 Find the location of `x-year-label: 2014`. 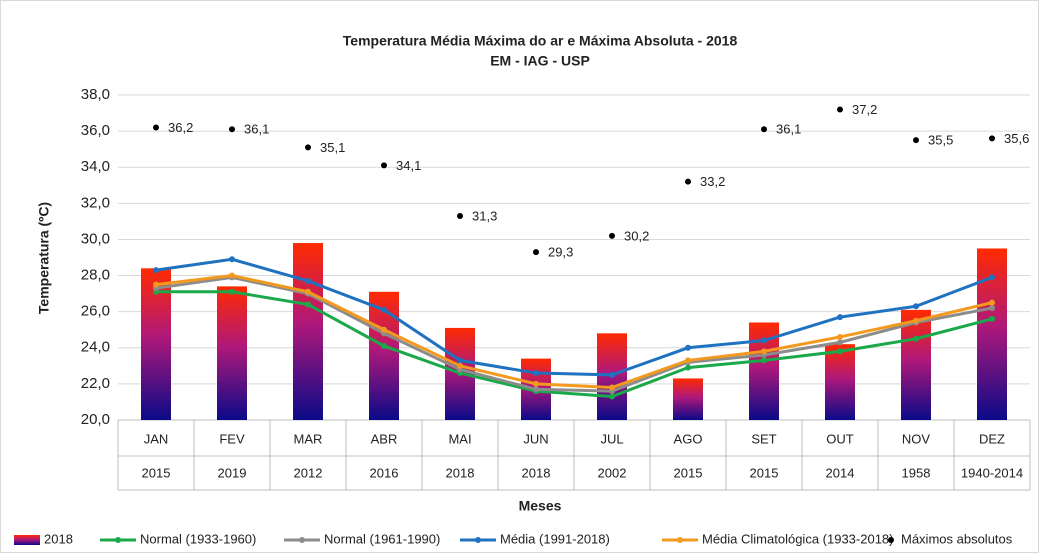

x-year-label: 2014 is located at coordinates (840, 472).